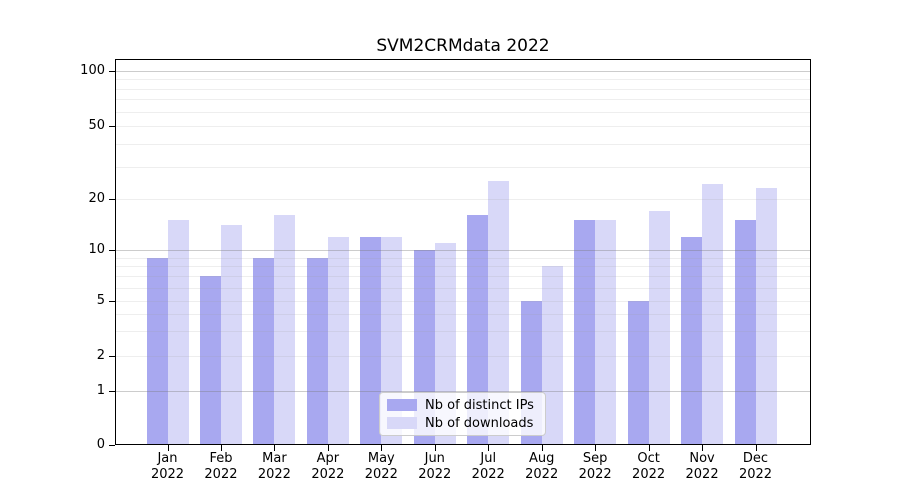 This screenshot has height=500, width=900. I want to click on y-axis-tick-label: 2, so click(100, 355).